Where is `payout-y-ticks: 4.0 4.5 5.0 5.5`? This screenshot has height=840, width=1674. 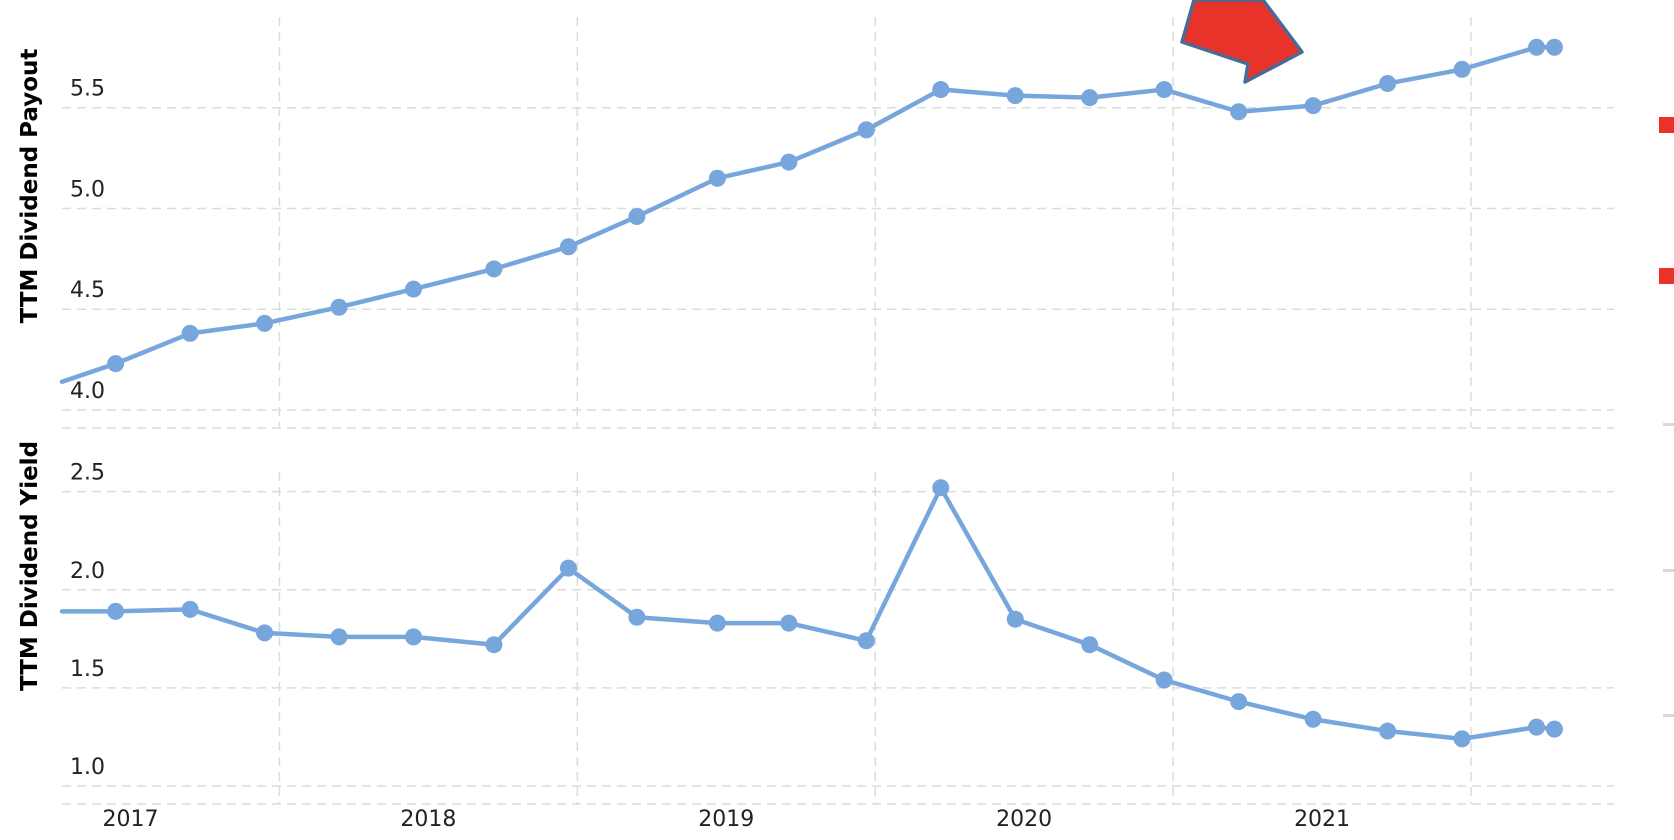
payout-y-ticks: 4.0 4.5 5.0 5.5 is located at coordinates (87, 240).